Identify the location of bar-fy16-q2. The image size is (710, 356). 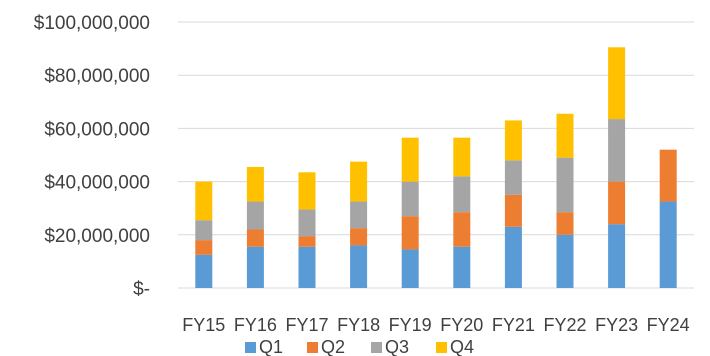
(255, 238).